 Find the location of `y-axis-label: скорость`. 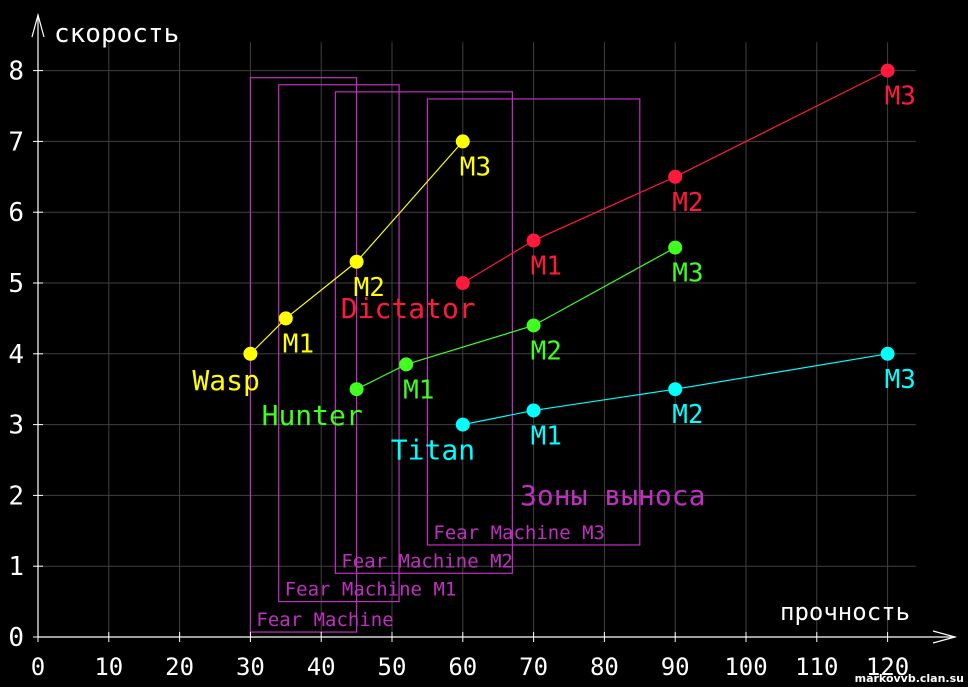

y-axis-label: скорость is located at coordinates (116, 34).